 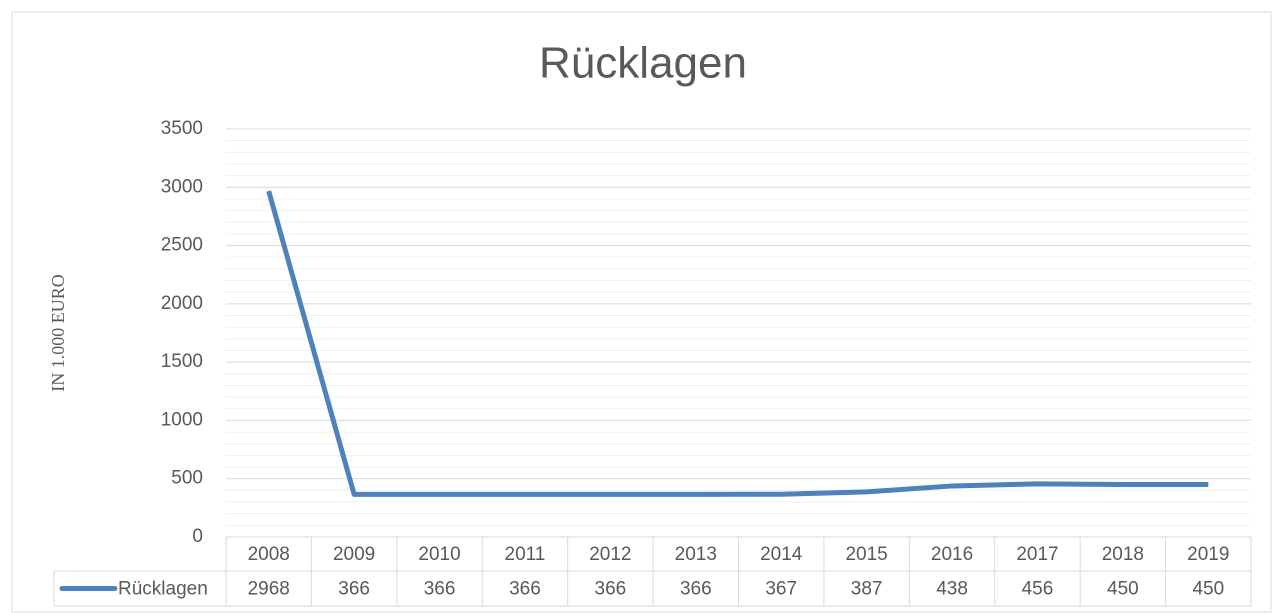 I want to click on x-tick-label: 2014, so click(x=781, y=554).